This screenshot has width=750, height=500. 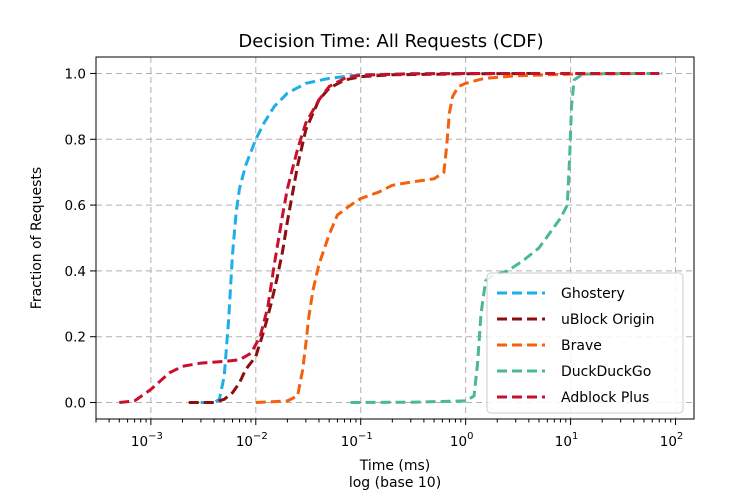 I want to click on x-tick-label: 10², so click(x=672, y=440).